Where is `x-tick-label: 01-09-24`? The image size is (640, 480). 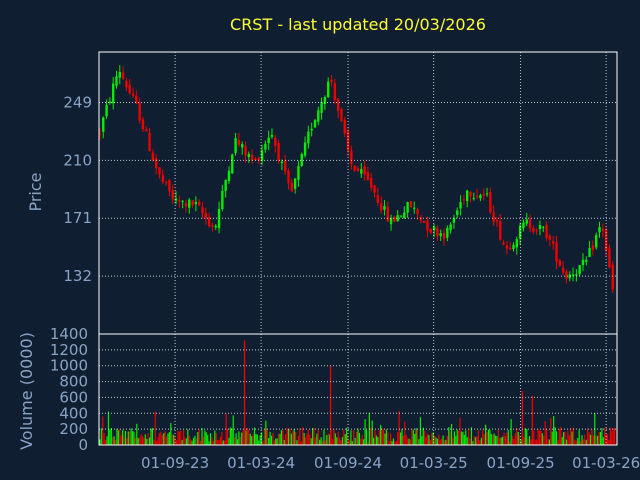 x-tick-label: 01-09-24 is located at coordinates (348, 463).